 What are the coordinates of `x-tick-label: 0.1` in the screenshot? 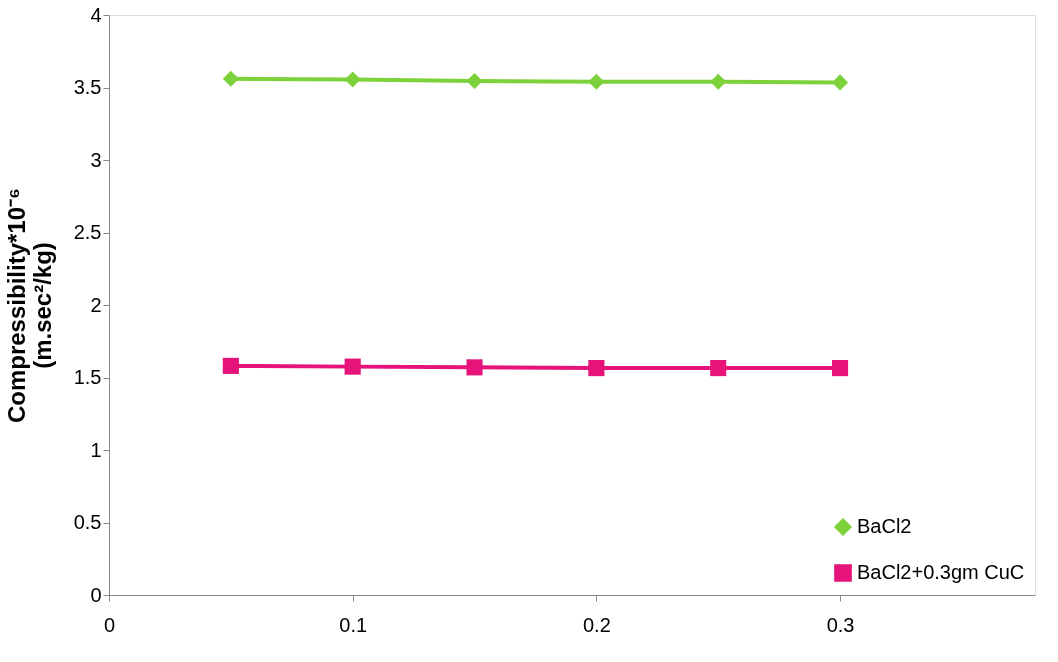 It's located at (353, 624).